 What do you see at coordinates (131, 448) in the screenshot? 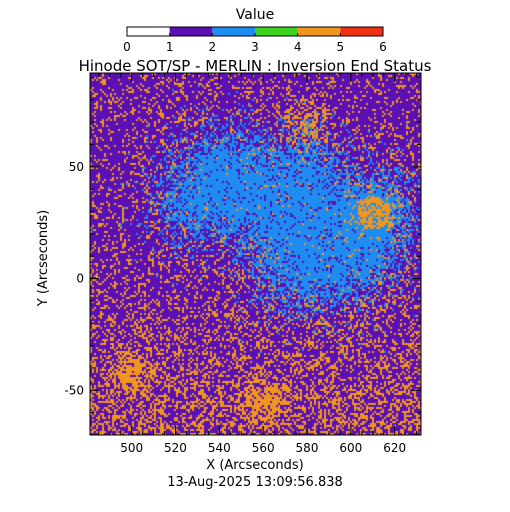
I see `x-tick-label: 500` at bounding box center [131, 448].